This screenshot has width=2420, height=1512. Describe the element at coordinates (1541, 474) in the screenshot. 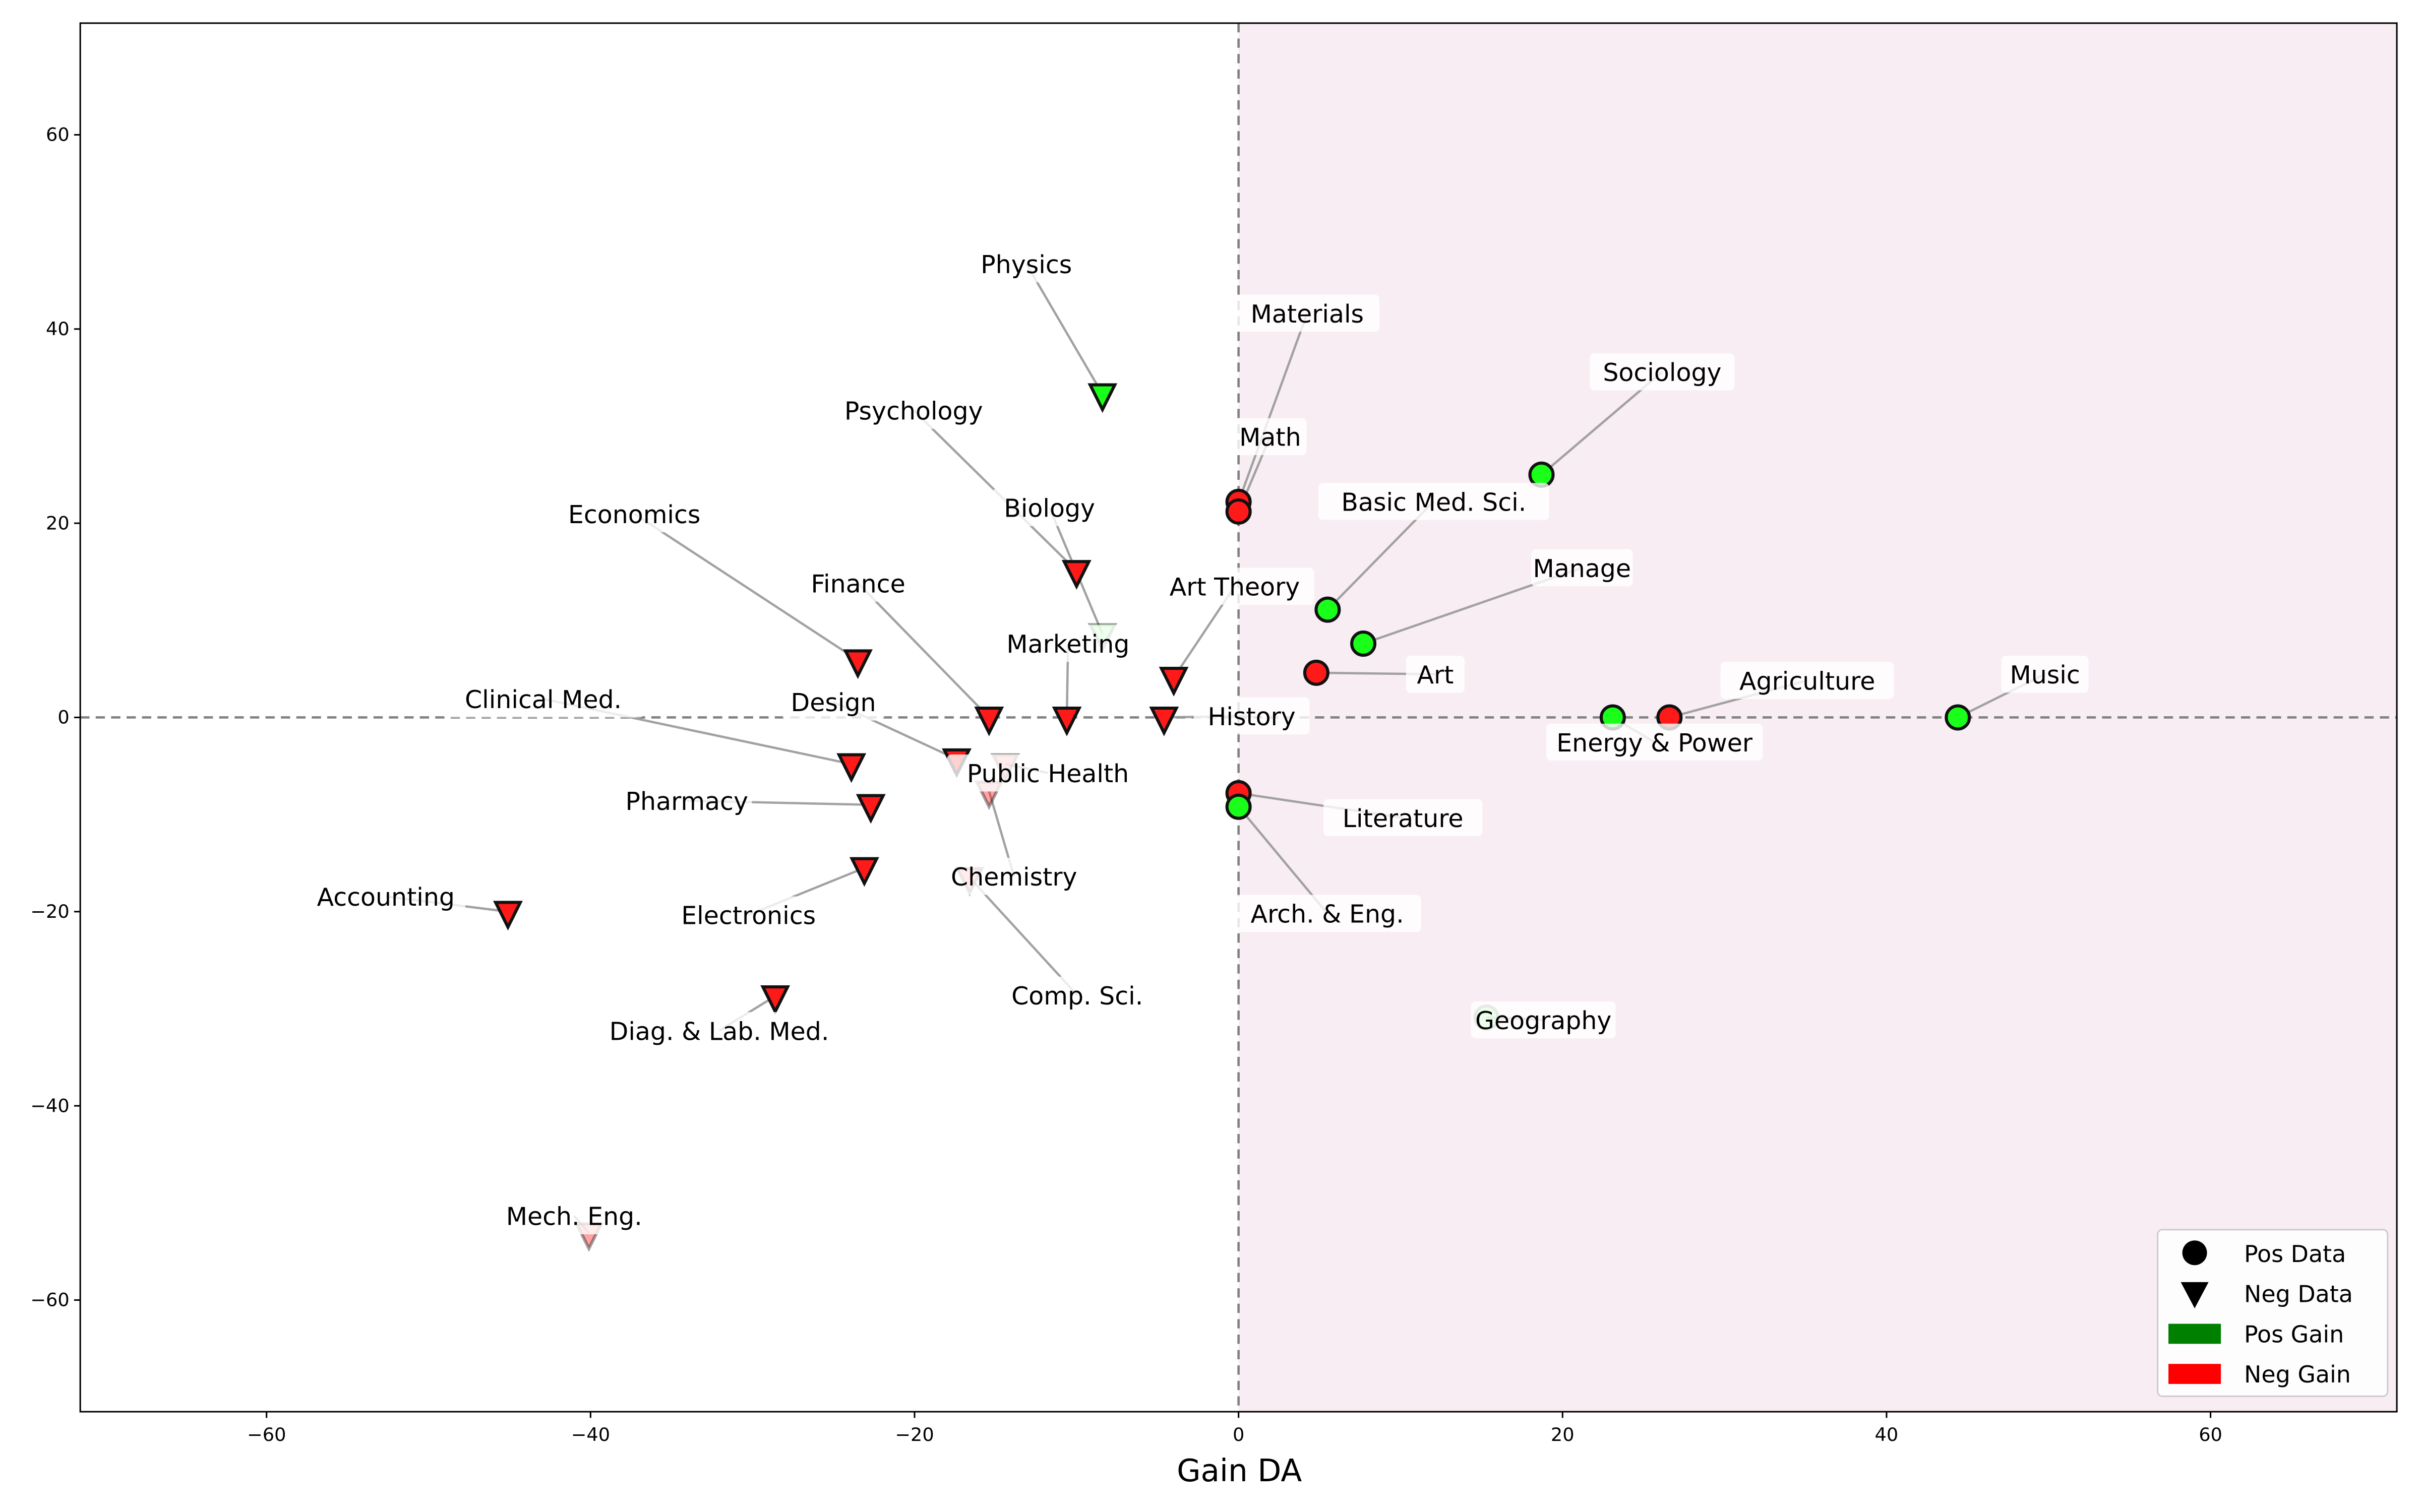

I see `point-circle-sociology` at that location.